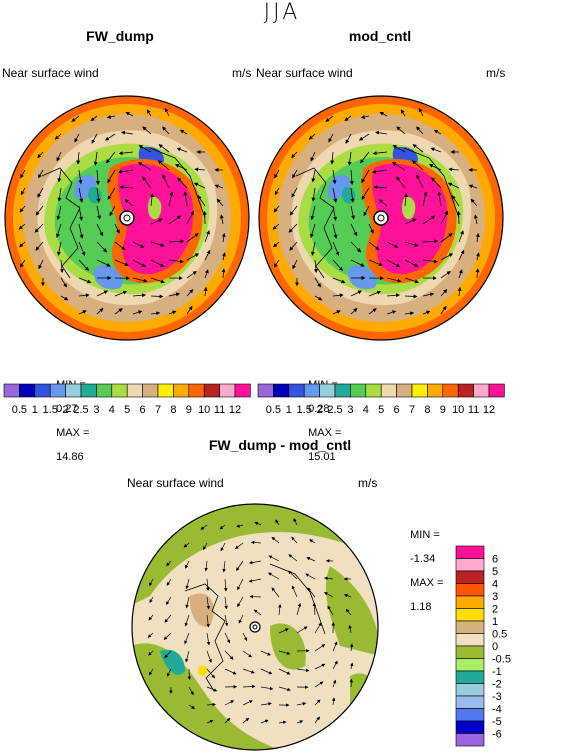  I want to click on diff-colorbar-label: 3, so click(495, 597).